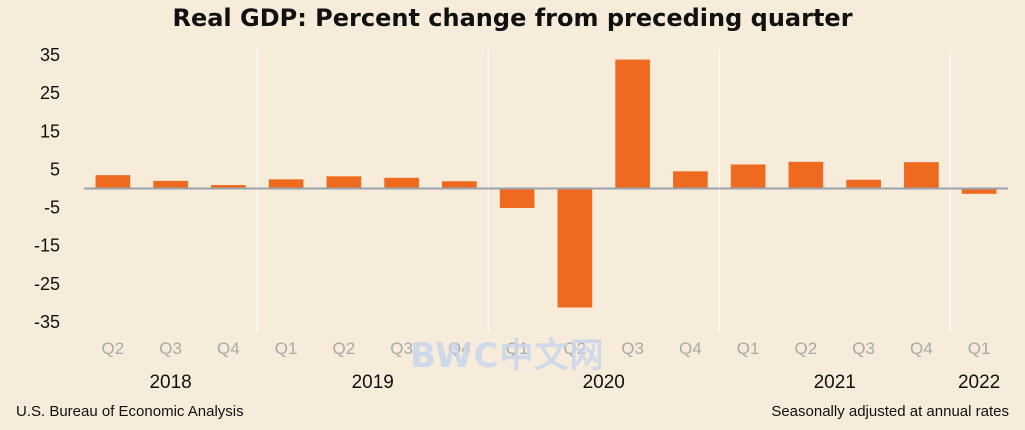  What do you see at coordinates (47, 188) in the screenshot?
I see `y-tick-labels: 35 25 15 5 -5 -15 -25 -35` at bounding box center [47, 188].